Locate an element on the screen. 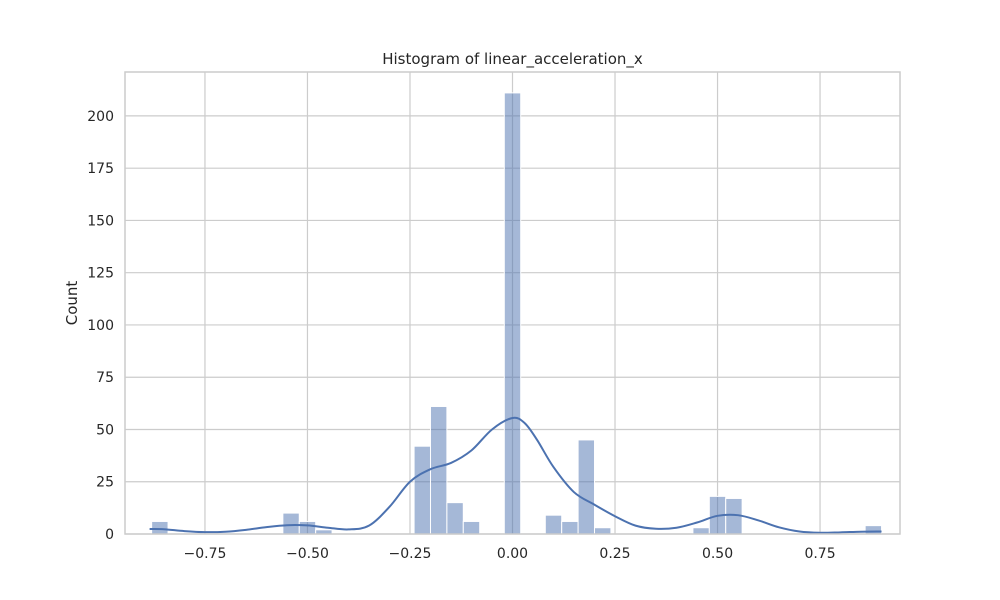 The width and height of the screenshot is (1000, 600). y-tick-label: 100 is located at coordinates (100, 326).